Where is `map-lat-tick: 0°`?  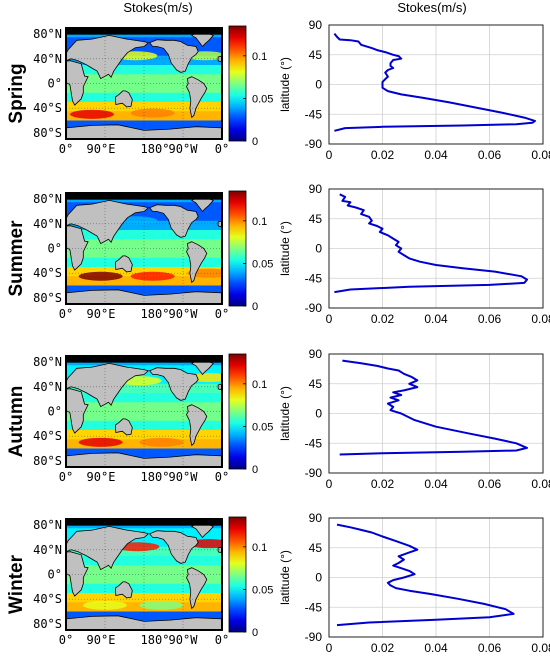
map-lat-tick: 0° is located at coordinates (55, 249).